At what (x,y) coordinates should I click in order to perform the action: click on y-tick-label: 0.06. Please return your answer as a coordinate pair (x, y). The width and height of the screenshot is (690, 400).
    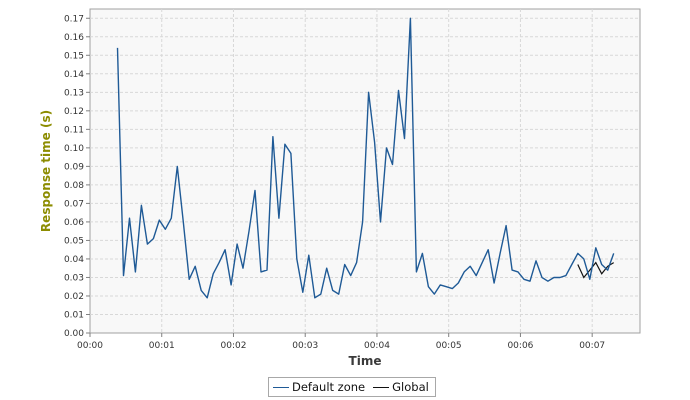
    Looking at the image, I should click on (74, 223).